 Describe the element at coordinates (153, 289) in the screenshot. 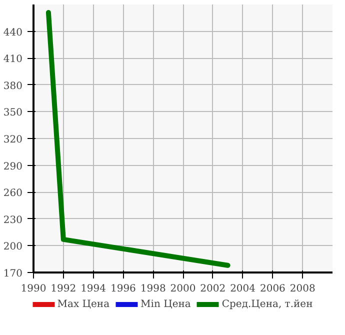

I see `x-tick-label: 1998` at that location.